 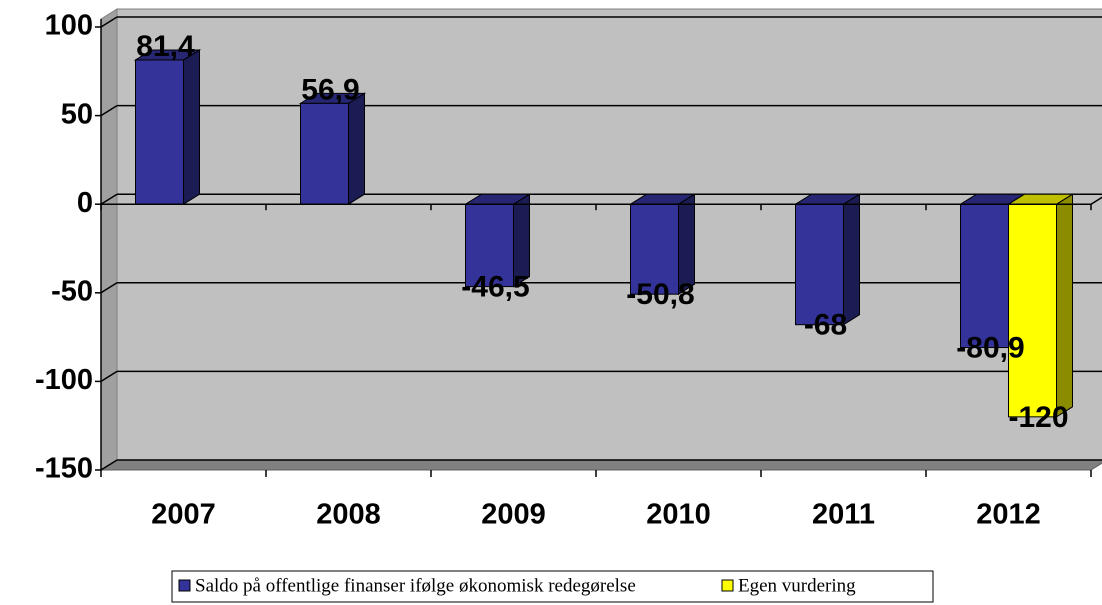 What do you see at coordinates (513, 515) in the screenshot?
I see `x-tick-label: 2009` at bounding box center [513, 515].